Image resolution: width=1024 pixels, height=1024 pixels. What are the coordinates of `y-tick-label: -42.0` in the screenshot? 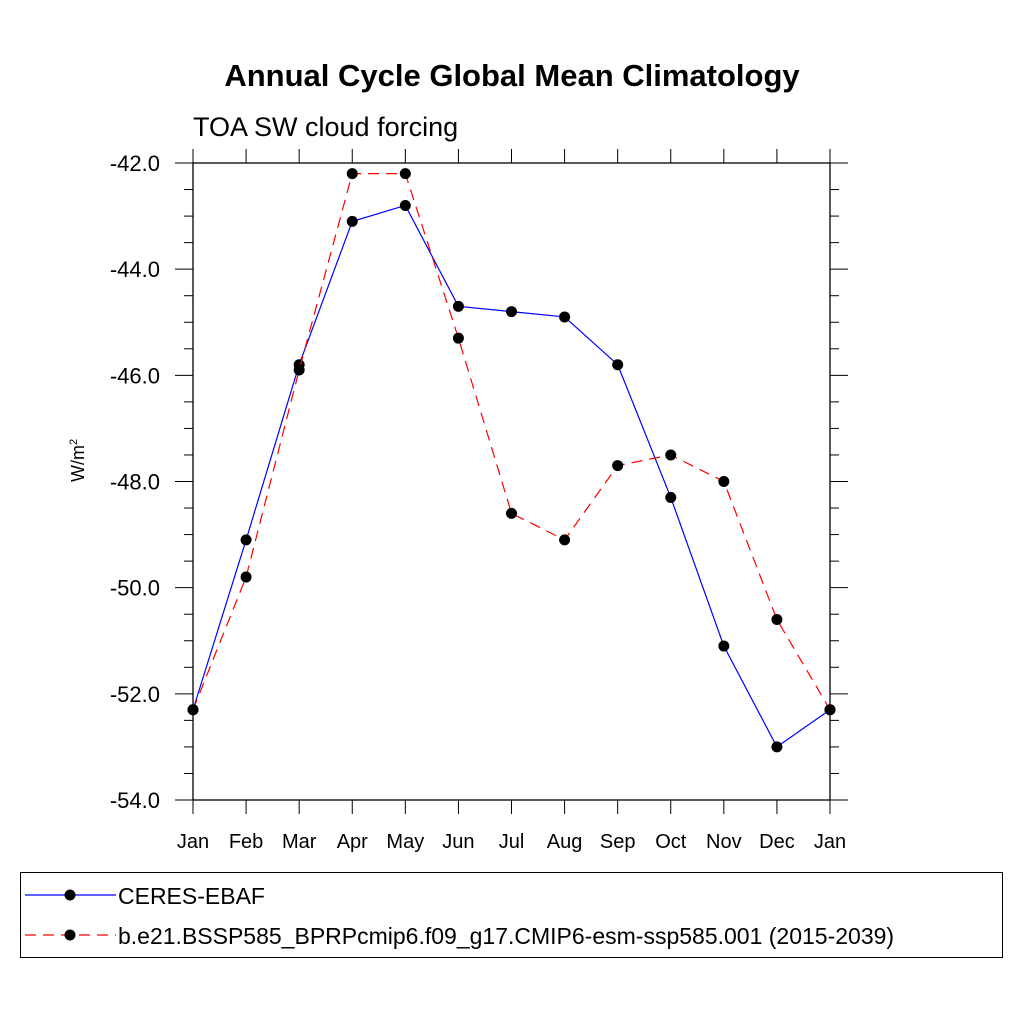 It's located at (135, 163).